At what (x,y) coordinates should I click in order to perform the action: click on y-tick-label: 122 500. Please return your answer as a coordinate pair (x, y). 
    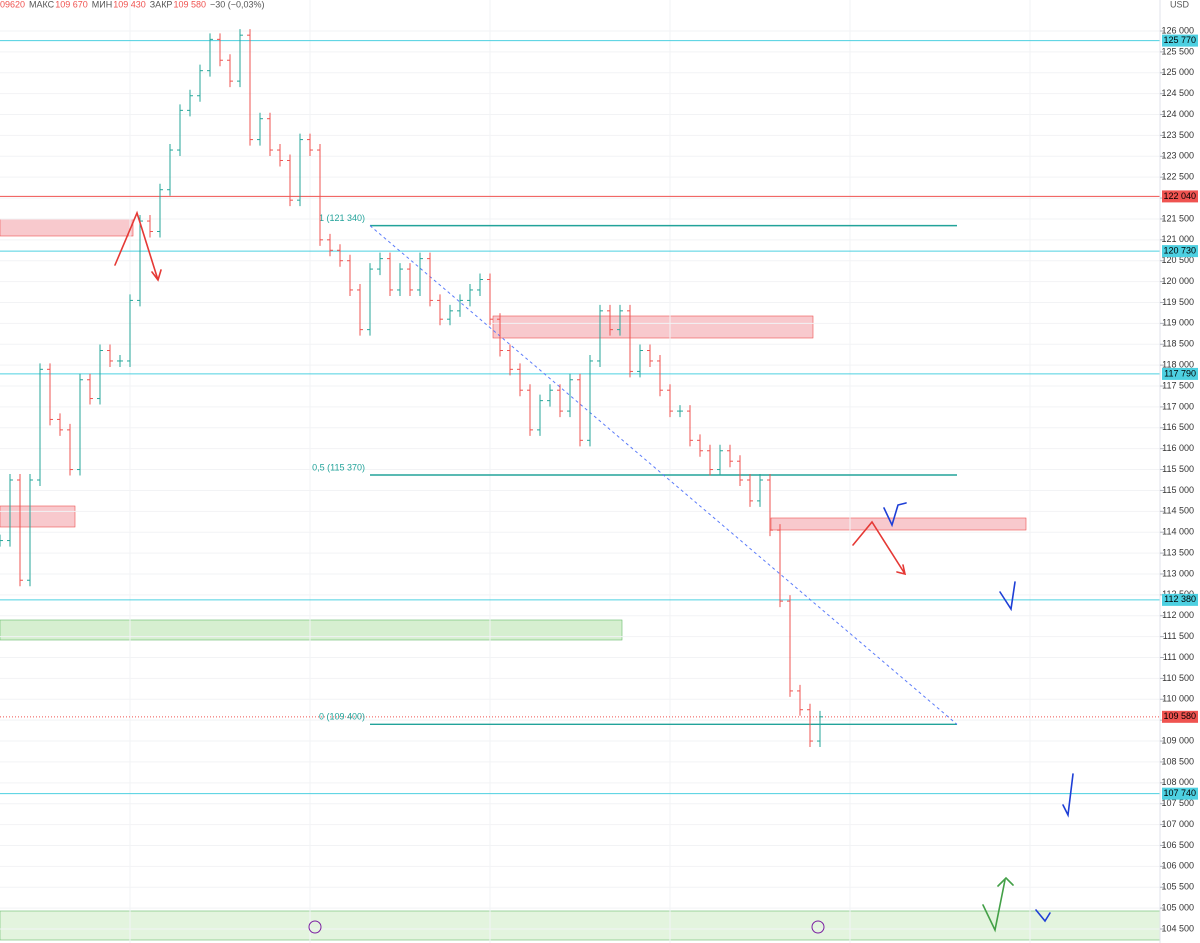
    Looking at the image, I should click on (1177, 177).